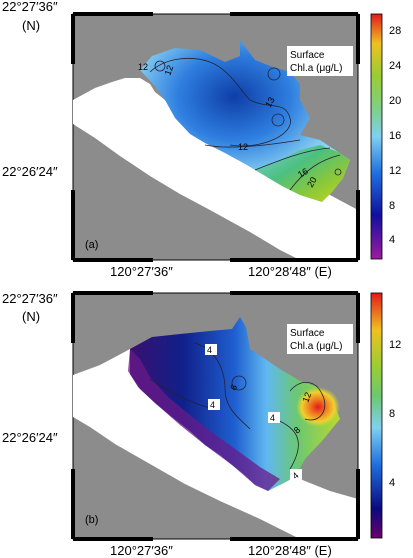 Image resolution: width=413 pixels, height=558 pixels. I want to click on contour-label: 16, so click(303, 173).